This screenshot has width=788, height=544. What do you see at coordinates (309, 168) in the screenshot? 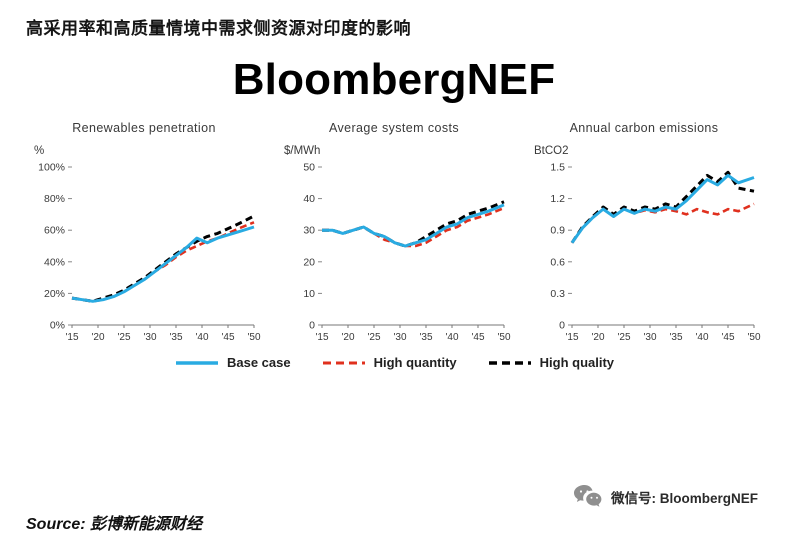
I see `y-tick-label: 50` at bounding box center [309, 168].